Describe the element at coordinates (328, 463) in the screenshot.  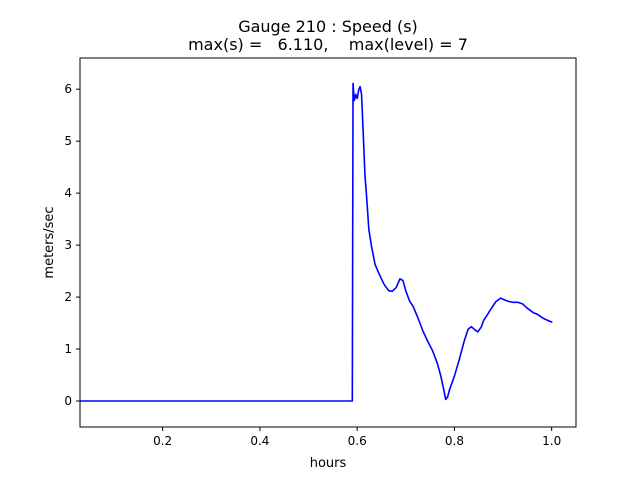
I see `x-axis-label: hours` at that location.